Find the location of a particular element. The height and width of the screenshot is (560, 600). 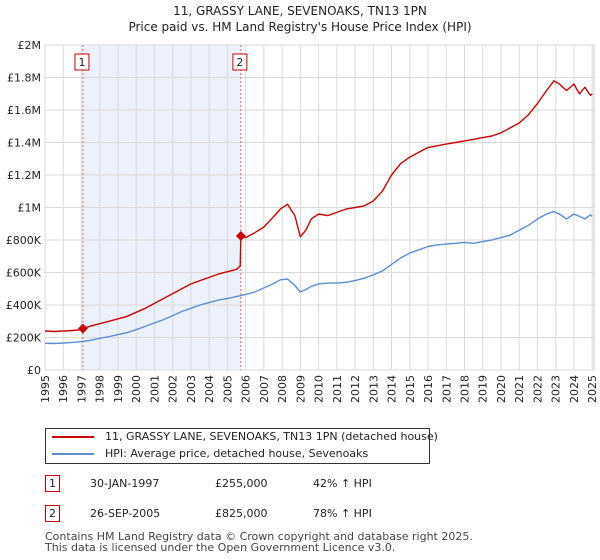

x-tick-label: 2008 is located at coordinates (282, 389).